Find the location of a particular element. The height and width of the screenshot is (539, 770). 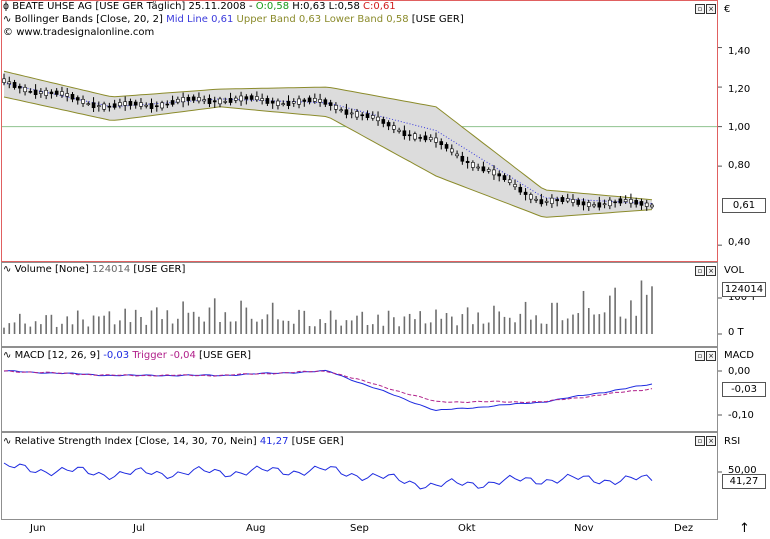

y-tick-label: 0,00 is located at coordinates (739, 371).